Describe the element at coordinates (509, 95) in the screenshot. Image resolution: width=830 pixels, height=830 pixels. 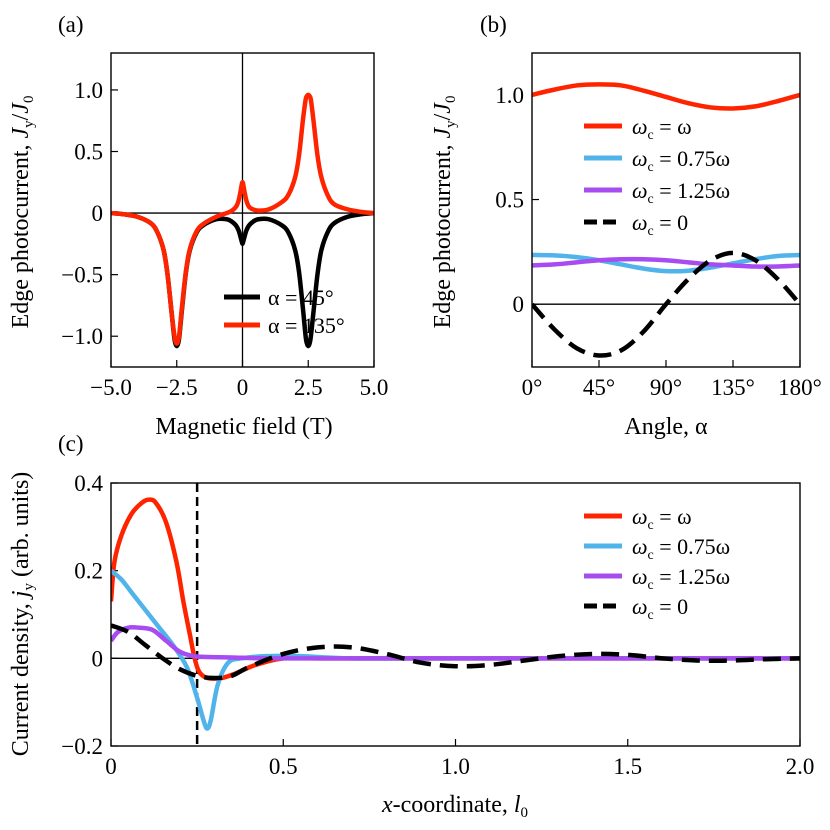
I see `panel-b-ytick-label: 1.0` at that location.